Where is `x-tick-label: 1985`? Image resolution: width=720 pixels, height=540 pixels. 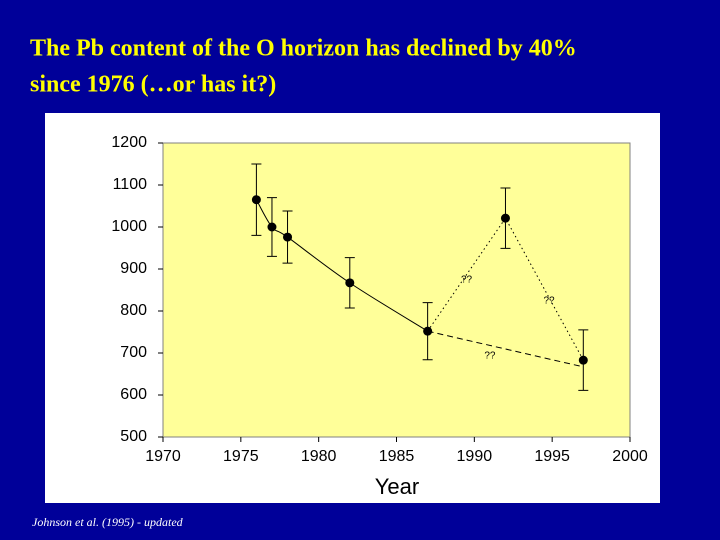 x-tick-label: 1985 is located at coordinates (397, 456).